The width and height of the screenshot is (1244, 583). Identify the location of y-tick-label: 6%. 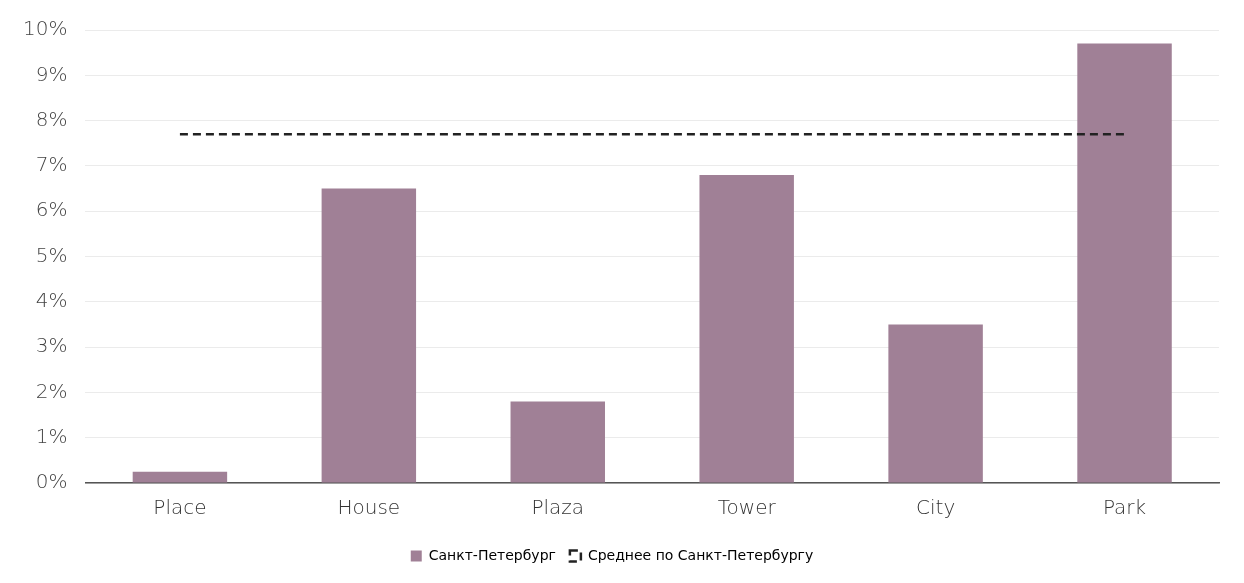
(51, 209).